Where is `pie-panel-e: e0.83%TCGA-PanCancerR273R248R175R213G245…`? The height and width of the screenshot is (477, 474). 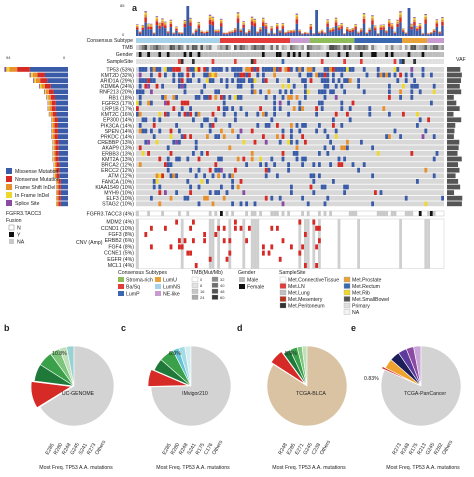
pie-panel-e: e0.83%TCGA-PanCancerR273R248R175R213G245… is located at coordinates (406, 397).